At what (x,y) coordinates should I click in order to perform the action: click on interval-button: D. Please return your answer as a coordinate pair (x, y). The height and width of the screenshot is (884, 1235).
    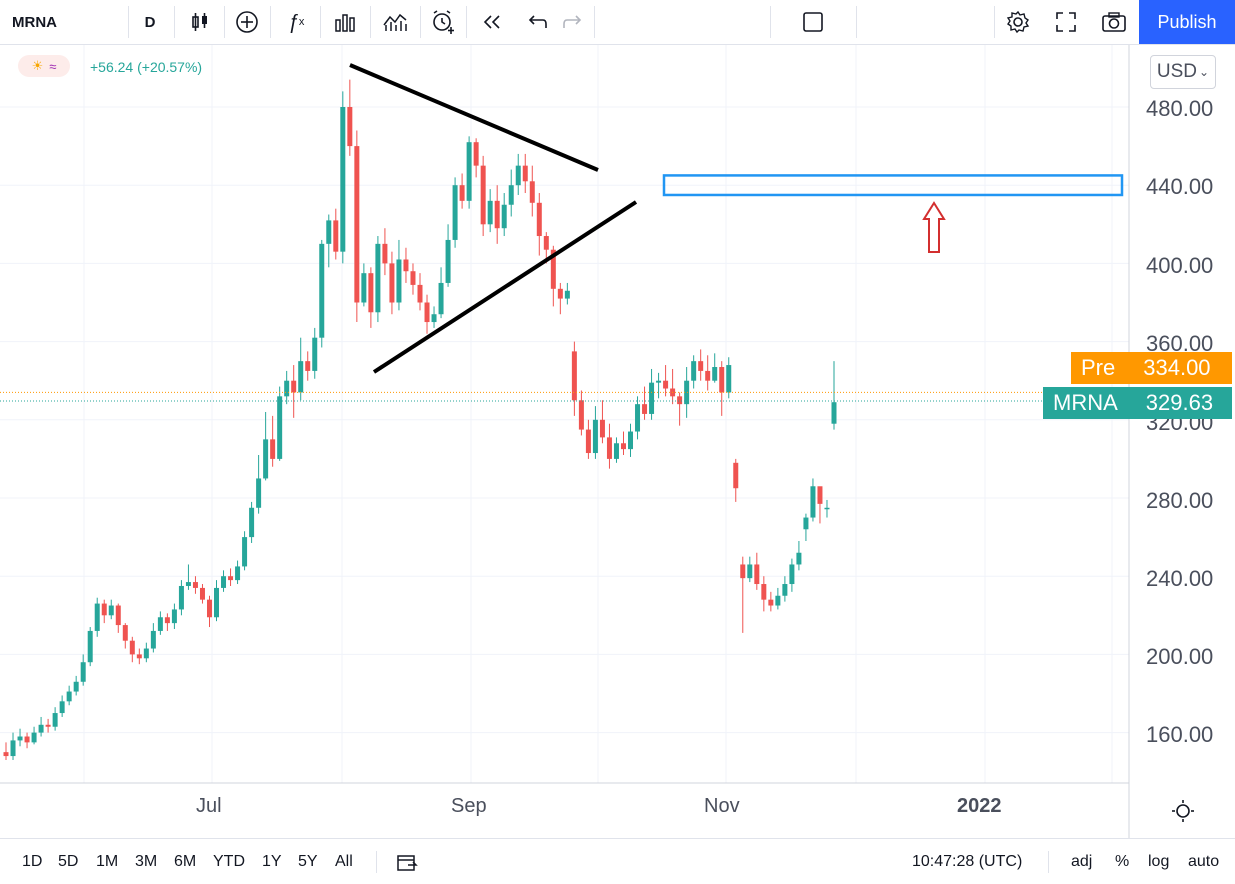
    Looking at the image, I should click on (150, 22).